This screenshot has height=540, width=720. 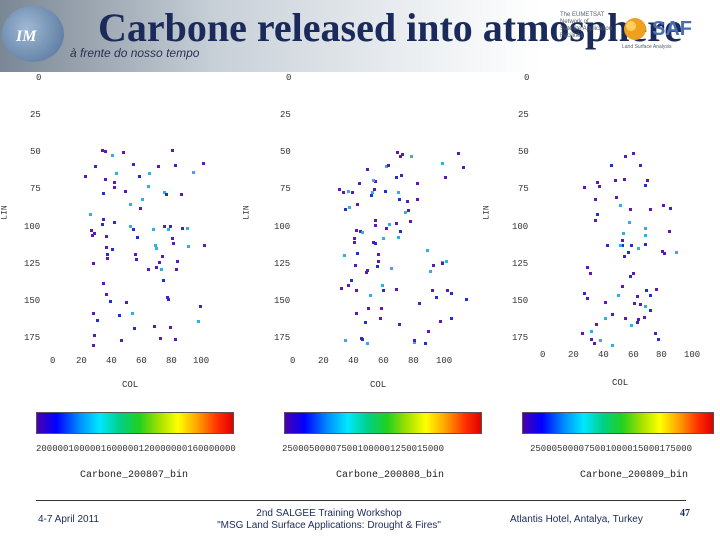 What do you see at coordinates (5, 212) in the screenshot?
I see `y-axis-label-1: LIN` at bounding box center [5, 212].